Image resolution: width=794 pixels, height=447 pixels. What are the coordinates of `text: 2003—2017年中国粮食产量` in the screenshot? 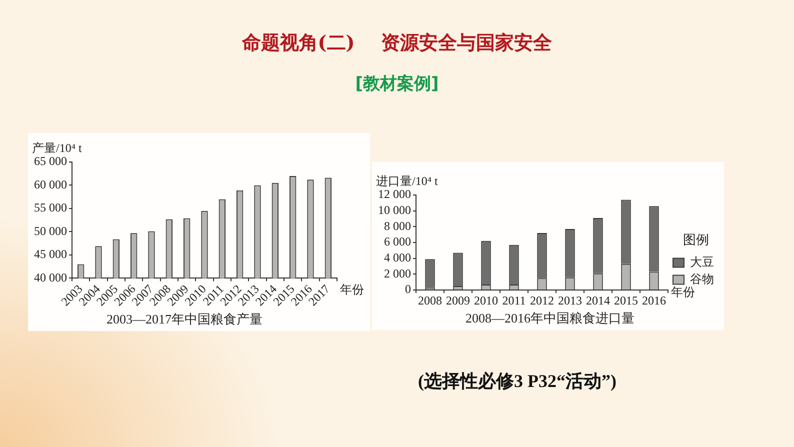 It's located at (184, 319).